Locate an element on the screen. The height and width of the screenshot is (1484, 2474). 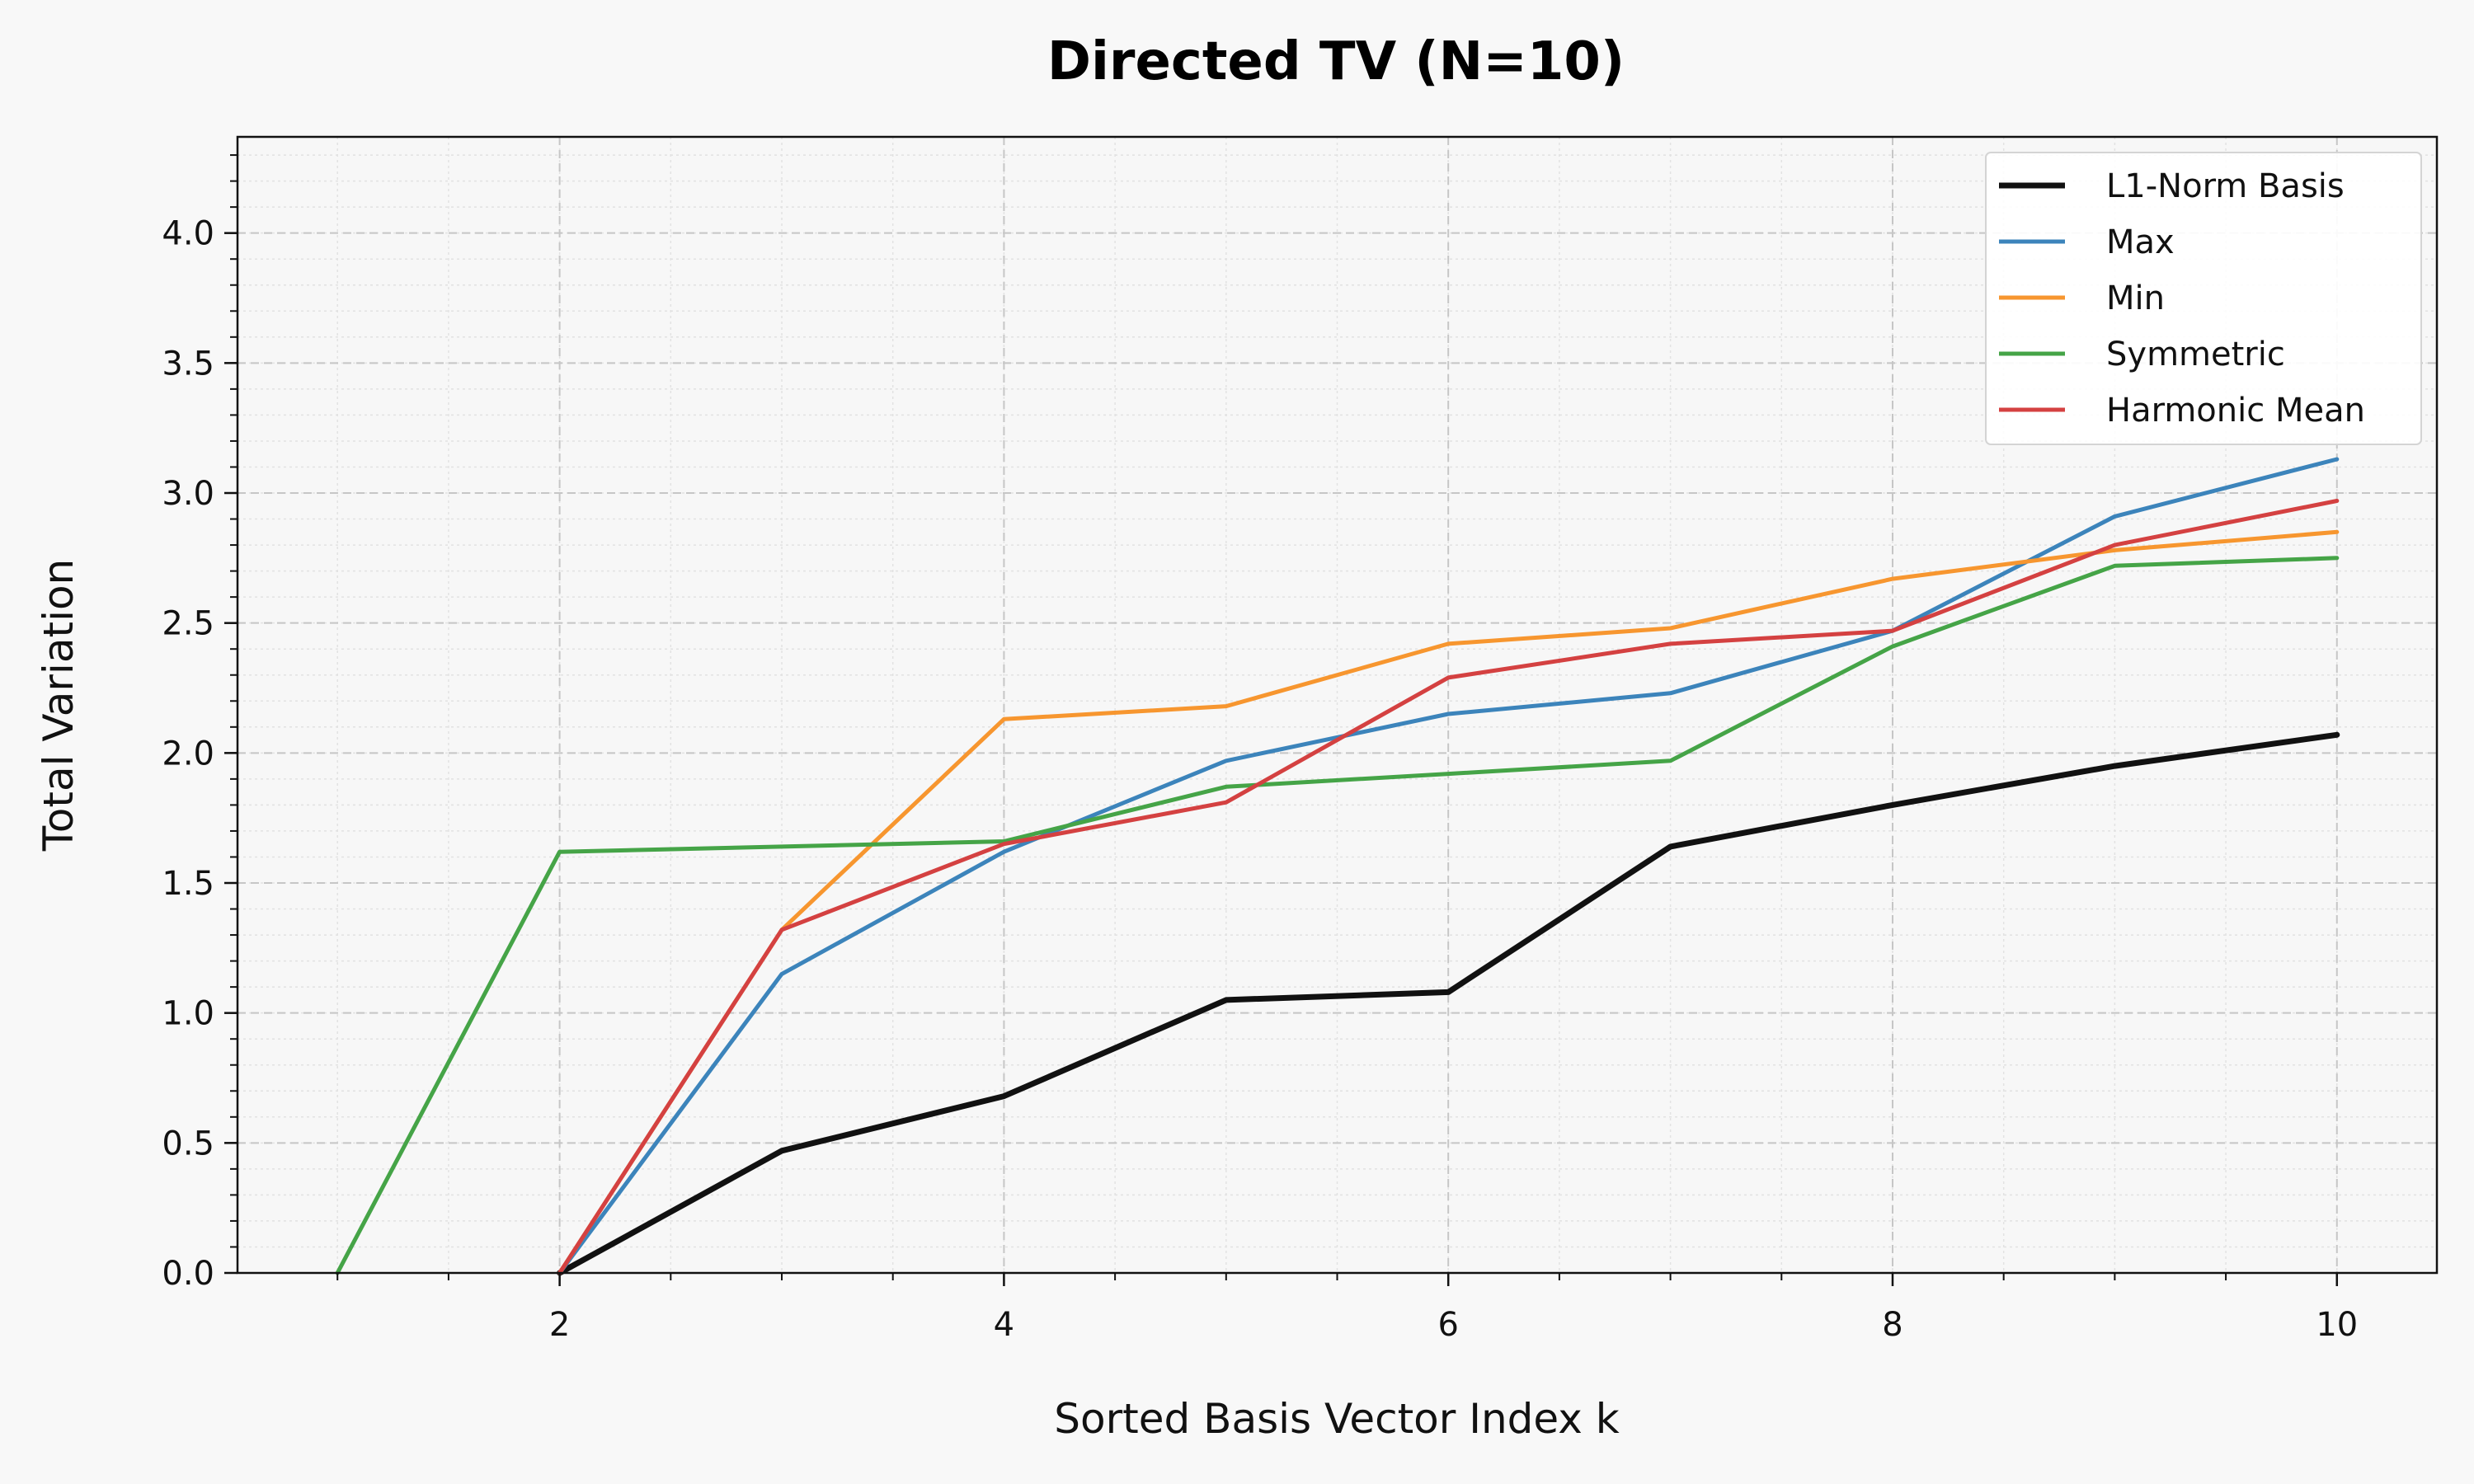
y-tick-label: 0.0 is located at coordinates (188, 1274).